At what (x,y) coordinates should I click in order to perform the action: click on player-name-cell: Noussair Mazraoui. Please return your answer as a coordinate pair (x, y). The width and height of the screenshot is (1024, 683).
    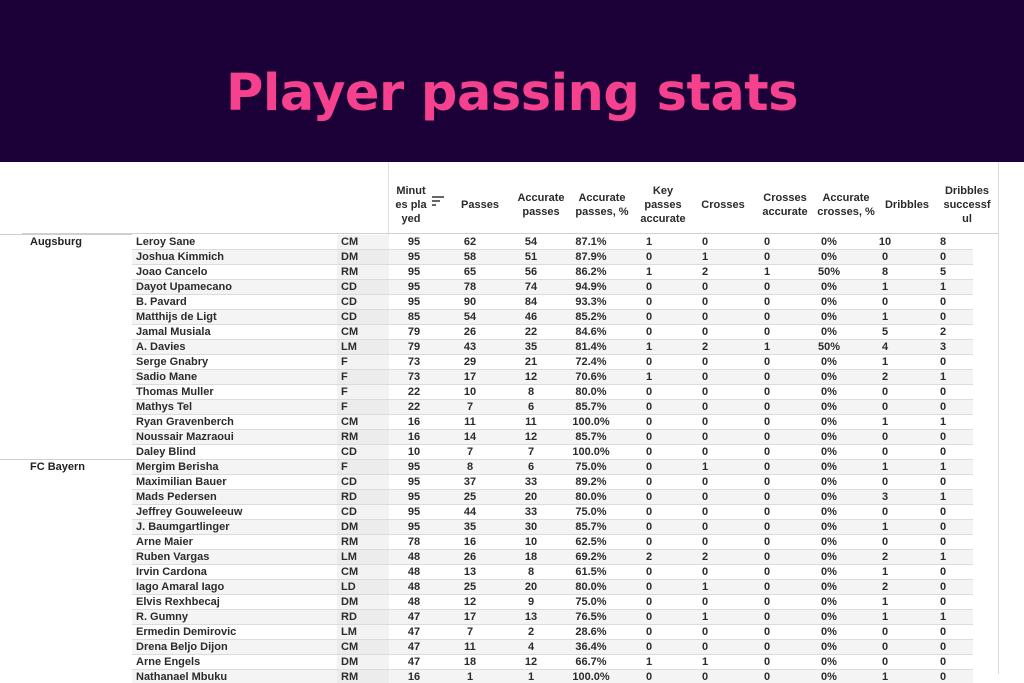
    Looking at the image, I should click on (234, 437).